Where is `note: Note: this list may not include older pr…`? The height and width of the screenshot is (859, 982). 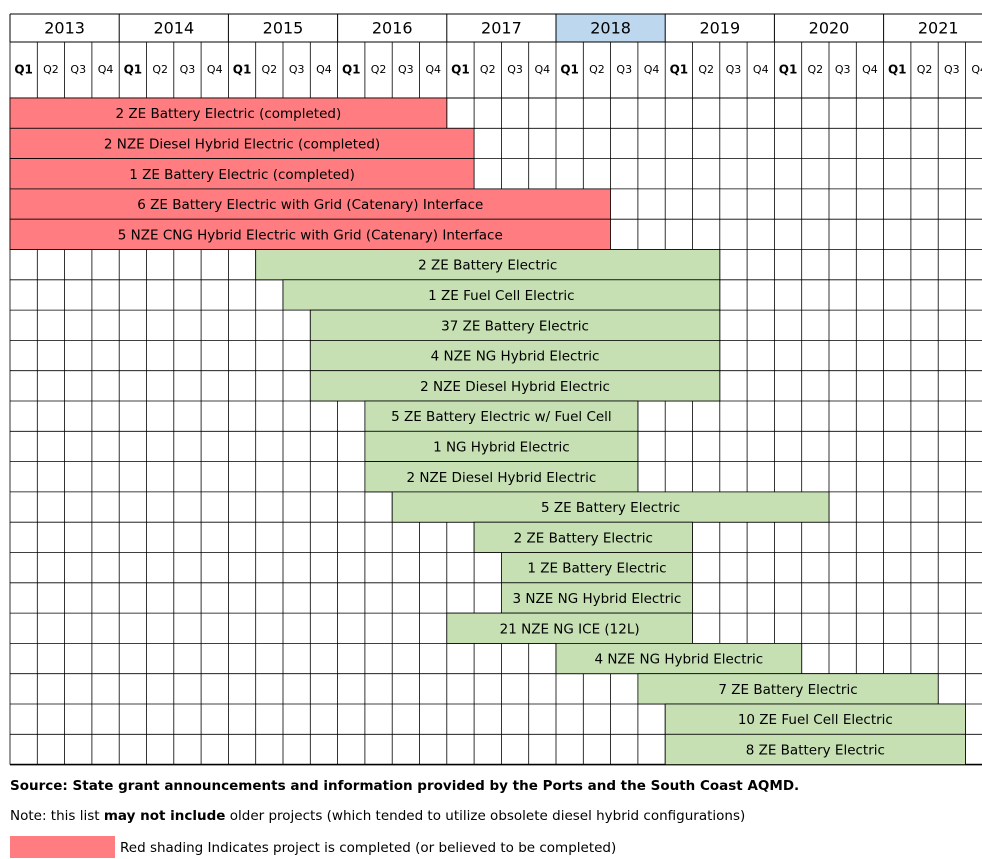 note: Note: this list may not include older pr… is located at coordinates (377, 816).